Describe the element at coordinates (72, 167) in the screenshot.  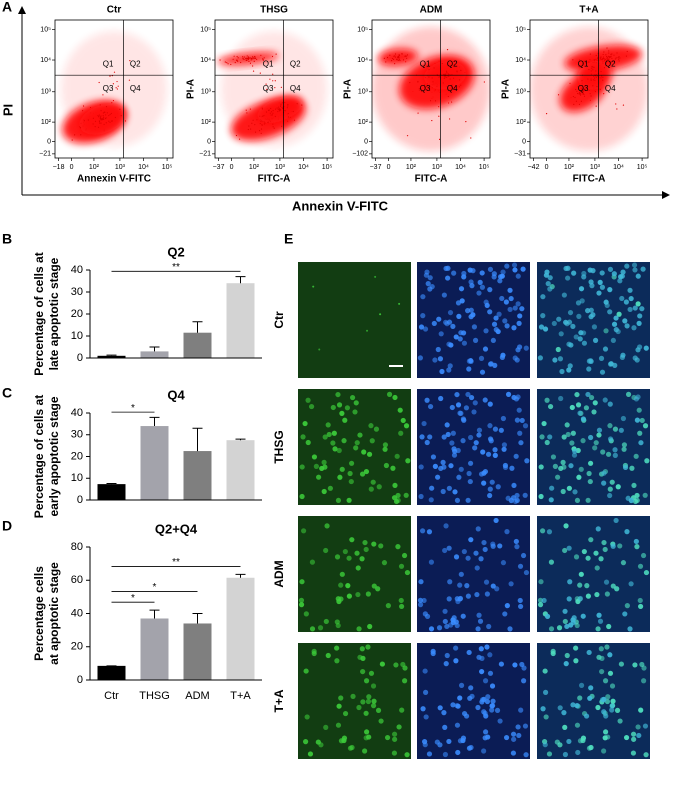
I see `x-tick-label: 0` at that location.